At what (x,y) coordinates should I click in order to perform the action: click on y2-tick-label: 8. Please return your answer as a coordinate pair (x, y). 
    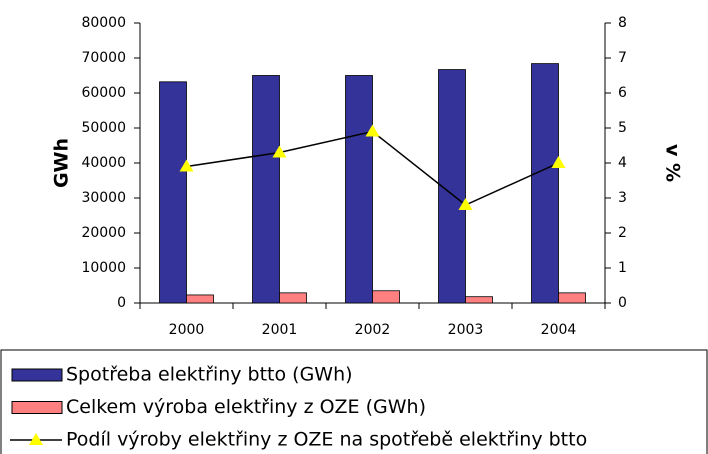
    Looking at the image, I should click on (622, 23).